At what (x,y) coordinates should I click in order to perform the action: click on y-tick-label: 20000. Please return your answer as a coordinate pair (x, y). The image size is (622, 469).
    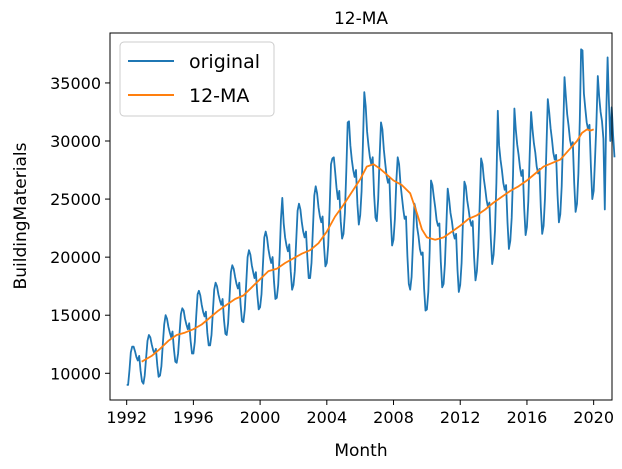
    Looking at the image, I should click on (75, 257).